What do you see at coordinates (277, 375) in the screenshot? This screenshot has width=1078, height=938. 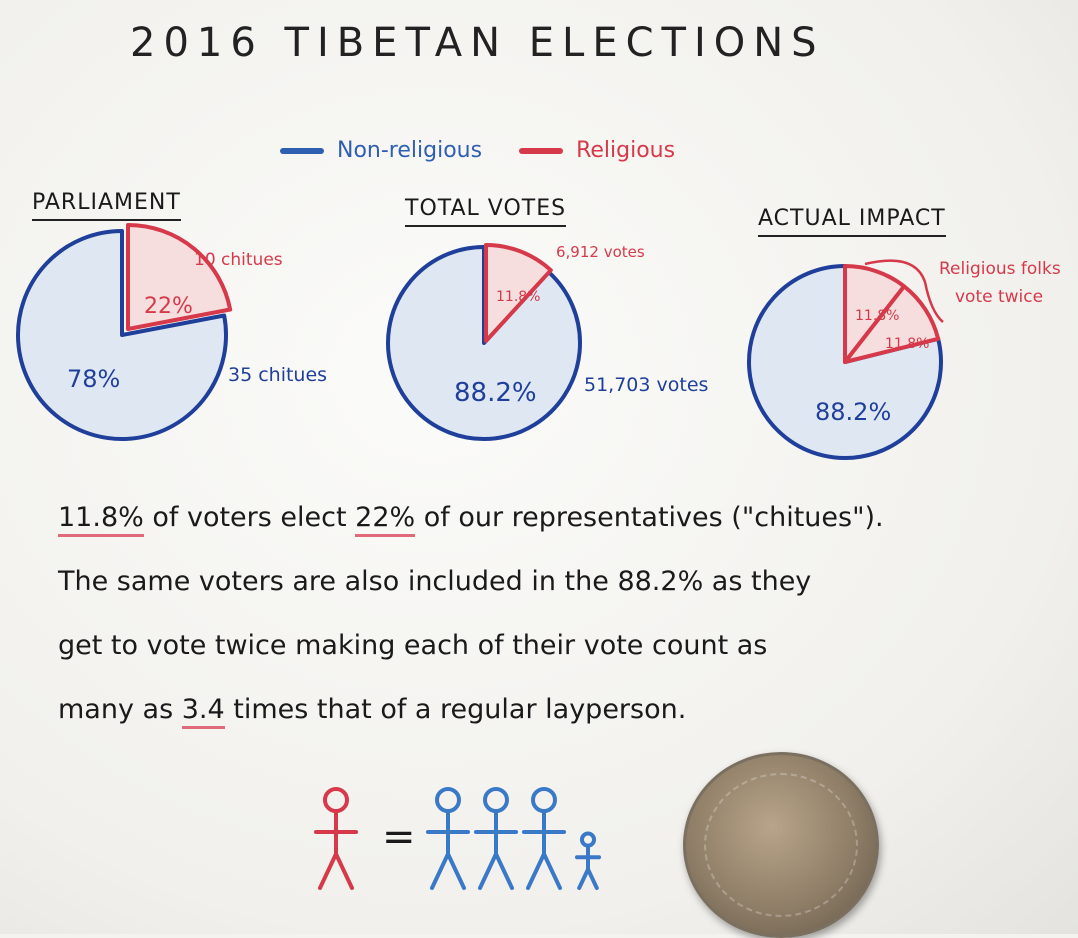 I see `slice-note-non-religious: 35 chitues` at bounding box center [277, 375].